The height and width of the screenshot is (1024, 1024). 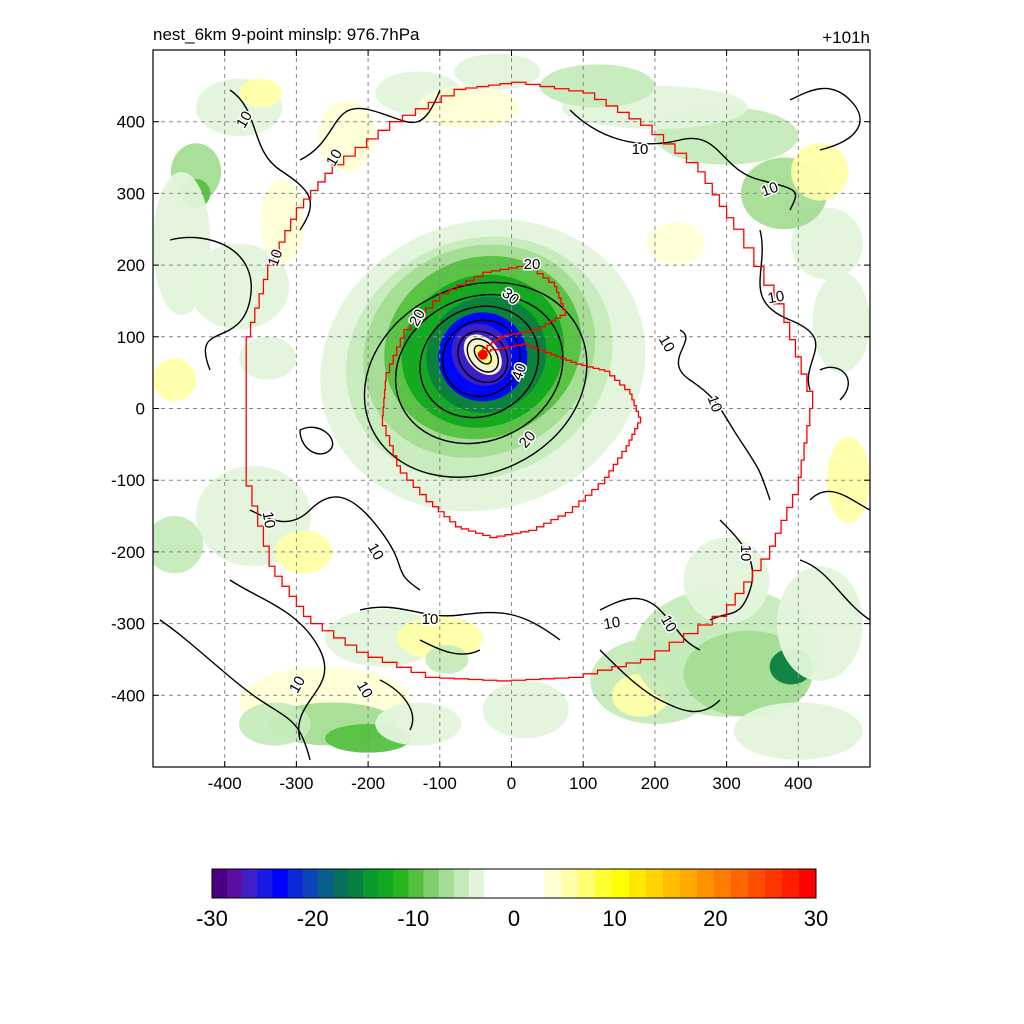 What do you see at coordinates (440, 783) in the screenshot?
I see `x-tick-label: -100` at bounding box center [440, 783].